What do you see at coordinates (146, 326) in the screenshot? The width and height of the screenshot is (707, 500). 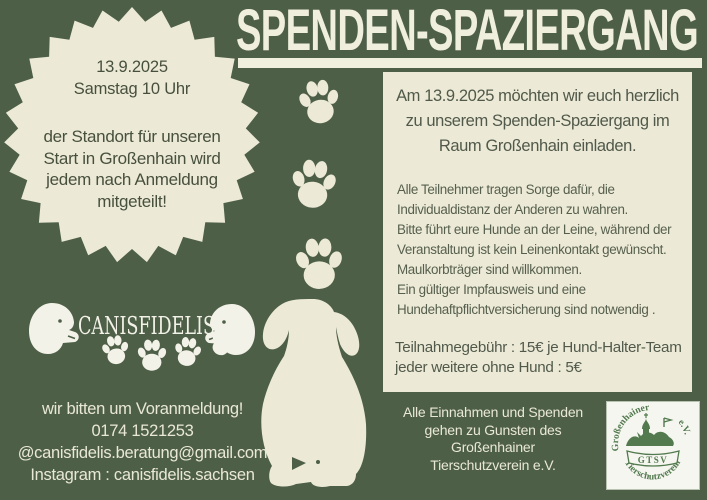 I see `canisfidelis-wordmark: CANISFIDELIS` at bounding box center [146, 326].